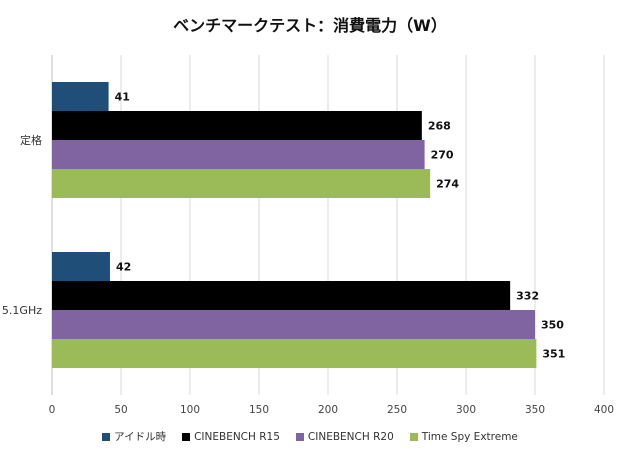 Image resolution: width=620 pixels, height=450 pixels. I want to click on x-tick-label: 350, so click(535, 410).